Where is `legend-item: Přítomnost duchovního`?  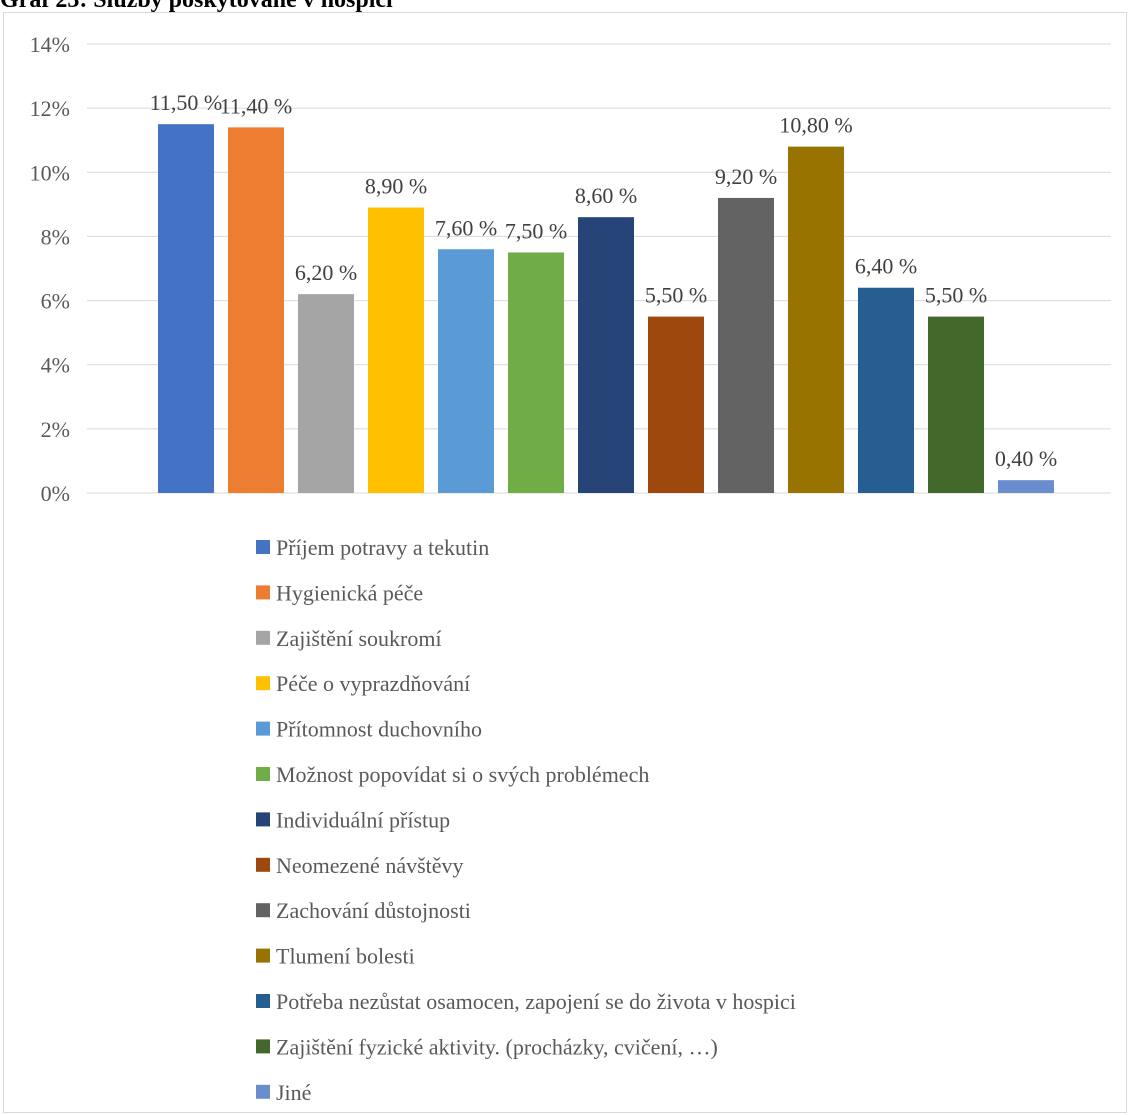
legend-item: Přítomnost duchovního is located at coordinates (369, 729).